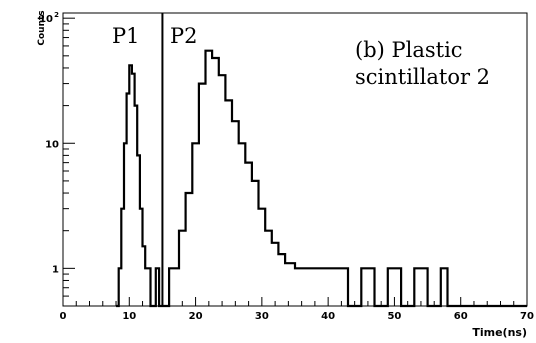 The width and height of the screenshot is (536, 343). I want to click on x-tick-label: 50, so click(394, 316).